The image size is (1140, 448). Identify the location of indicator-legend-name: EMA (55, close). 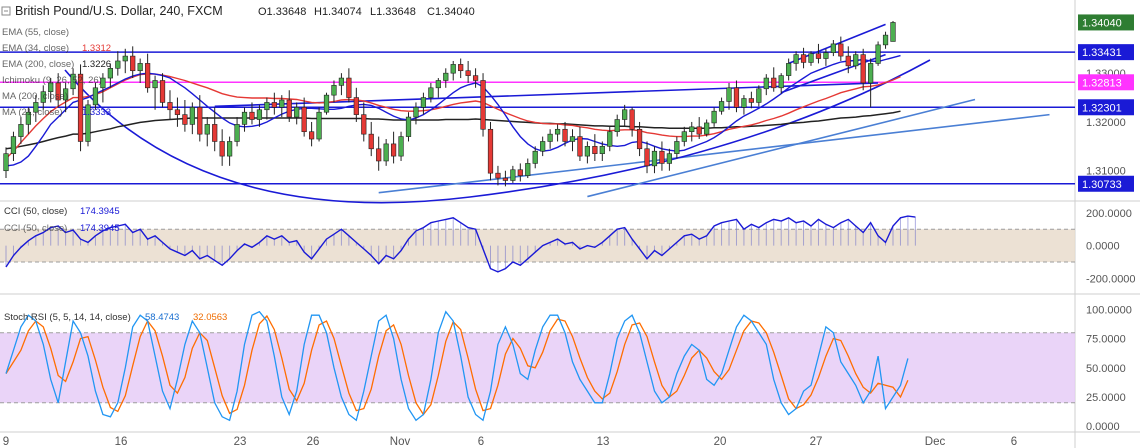
(35, 32).